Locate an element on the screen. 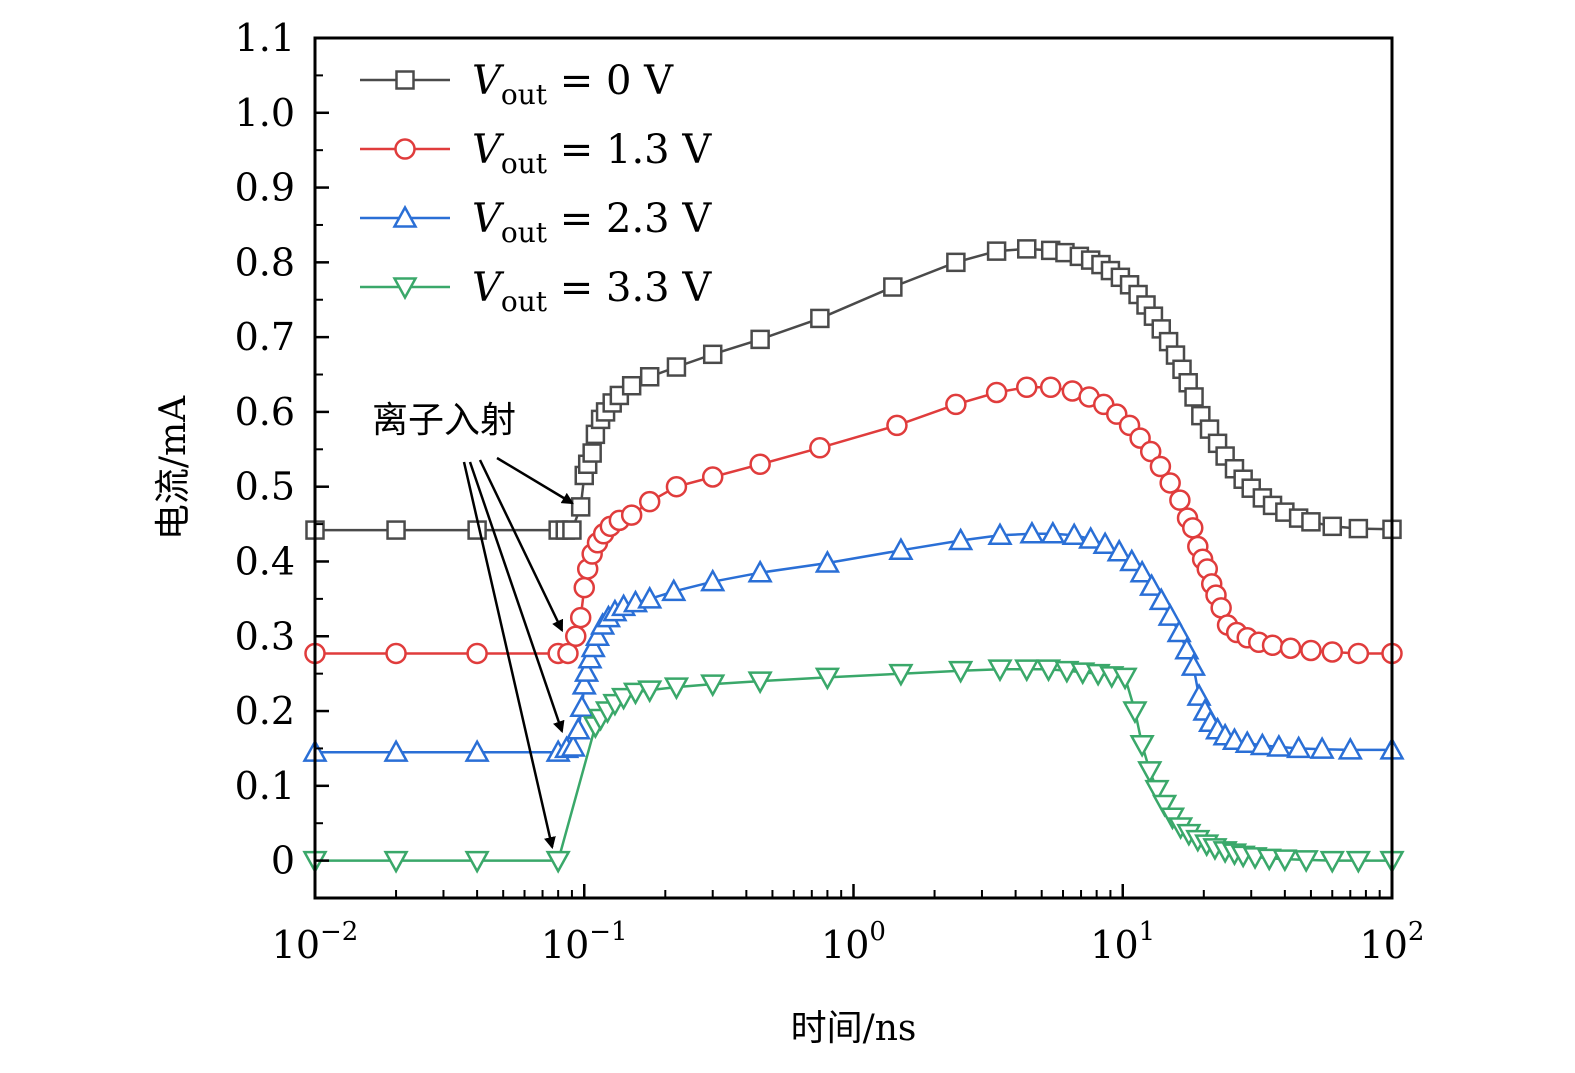 The image size is (1575, 1073). legend-label: Vout = 2.3 V is located at coordinates (592, 222).